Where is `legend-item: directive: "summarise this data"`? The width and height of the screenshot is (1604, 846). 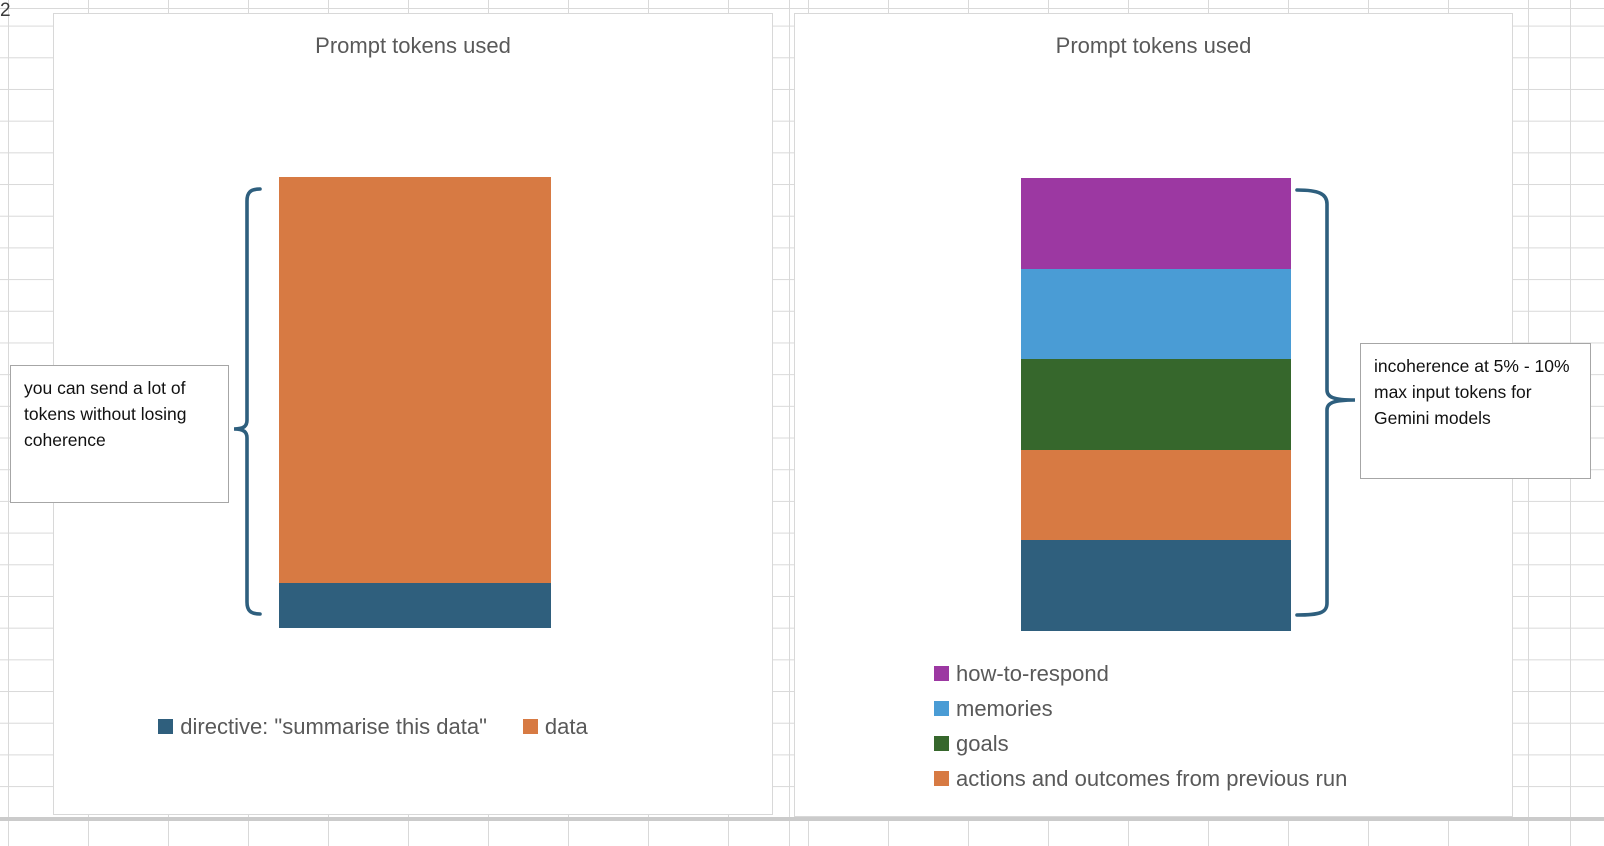
legend-item: directive: "summarise this data" is located at coordinates (322, 726).